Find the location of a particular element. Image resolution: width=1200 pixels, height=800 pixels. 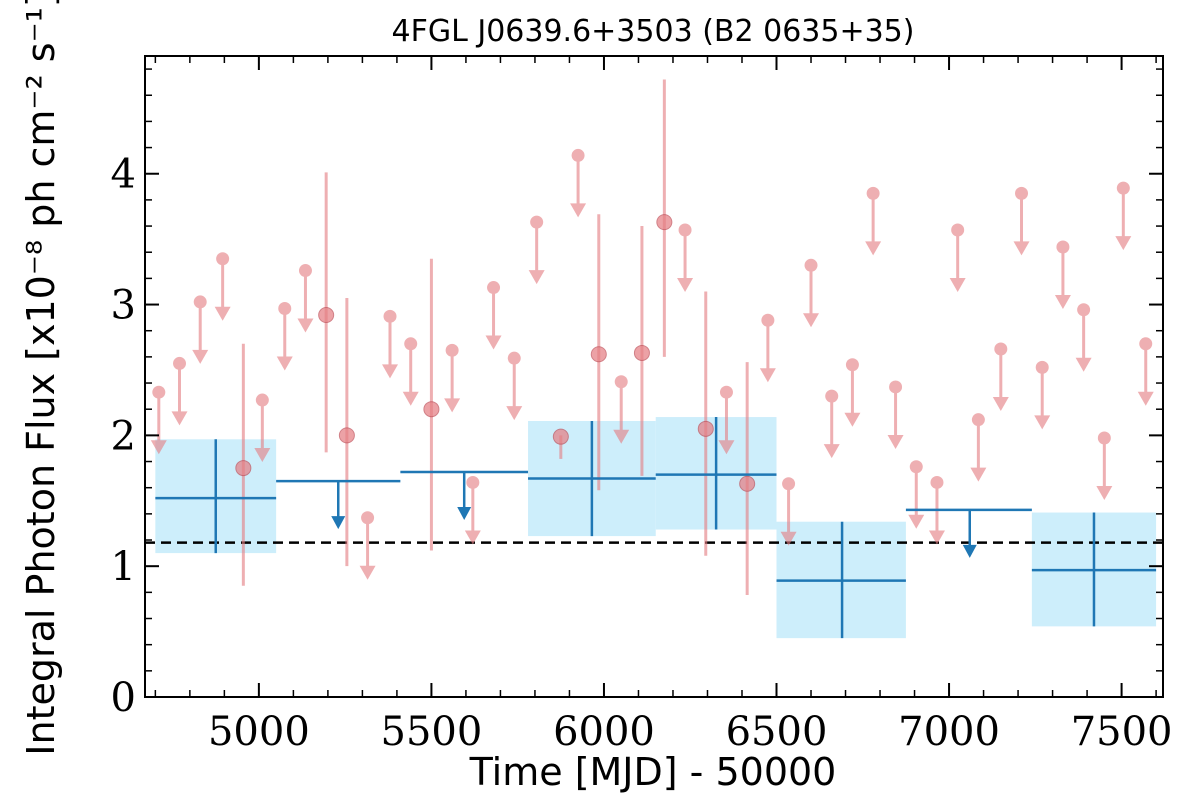

long-bin-limit-arrowhead is located at coordinates (969, 551).